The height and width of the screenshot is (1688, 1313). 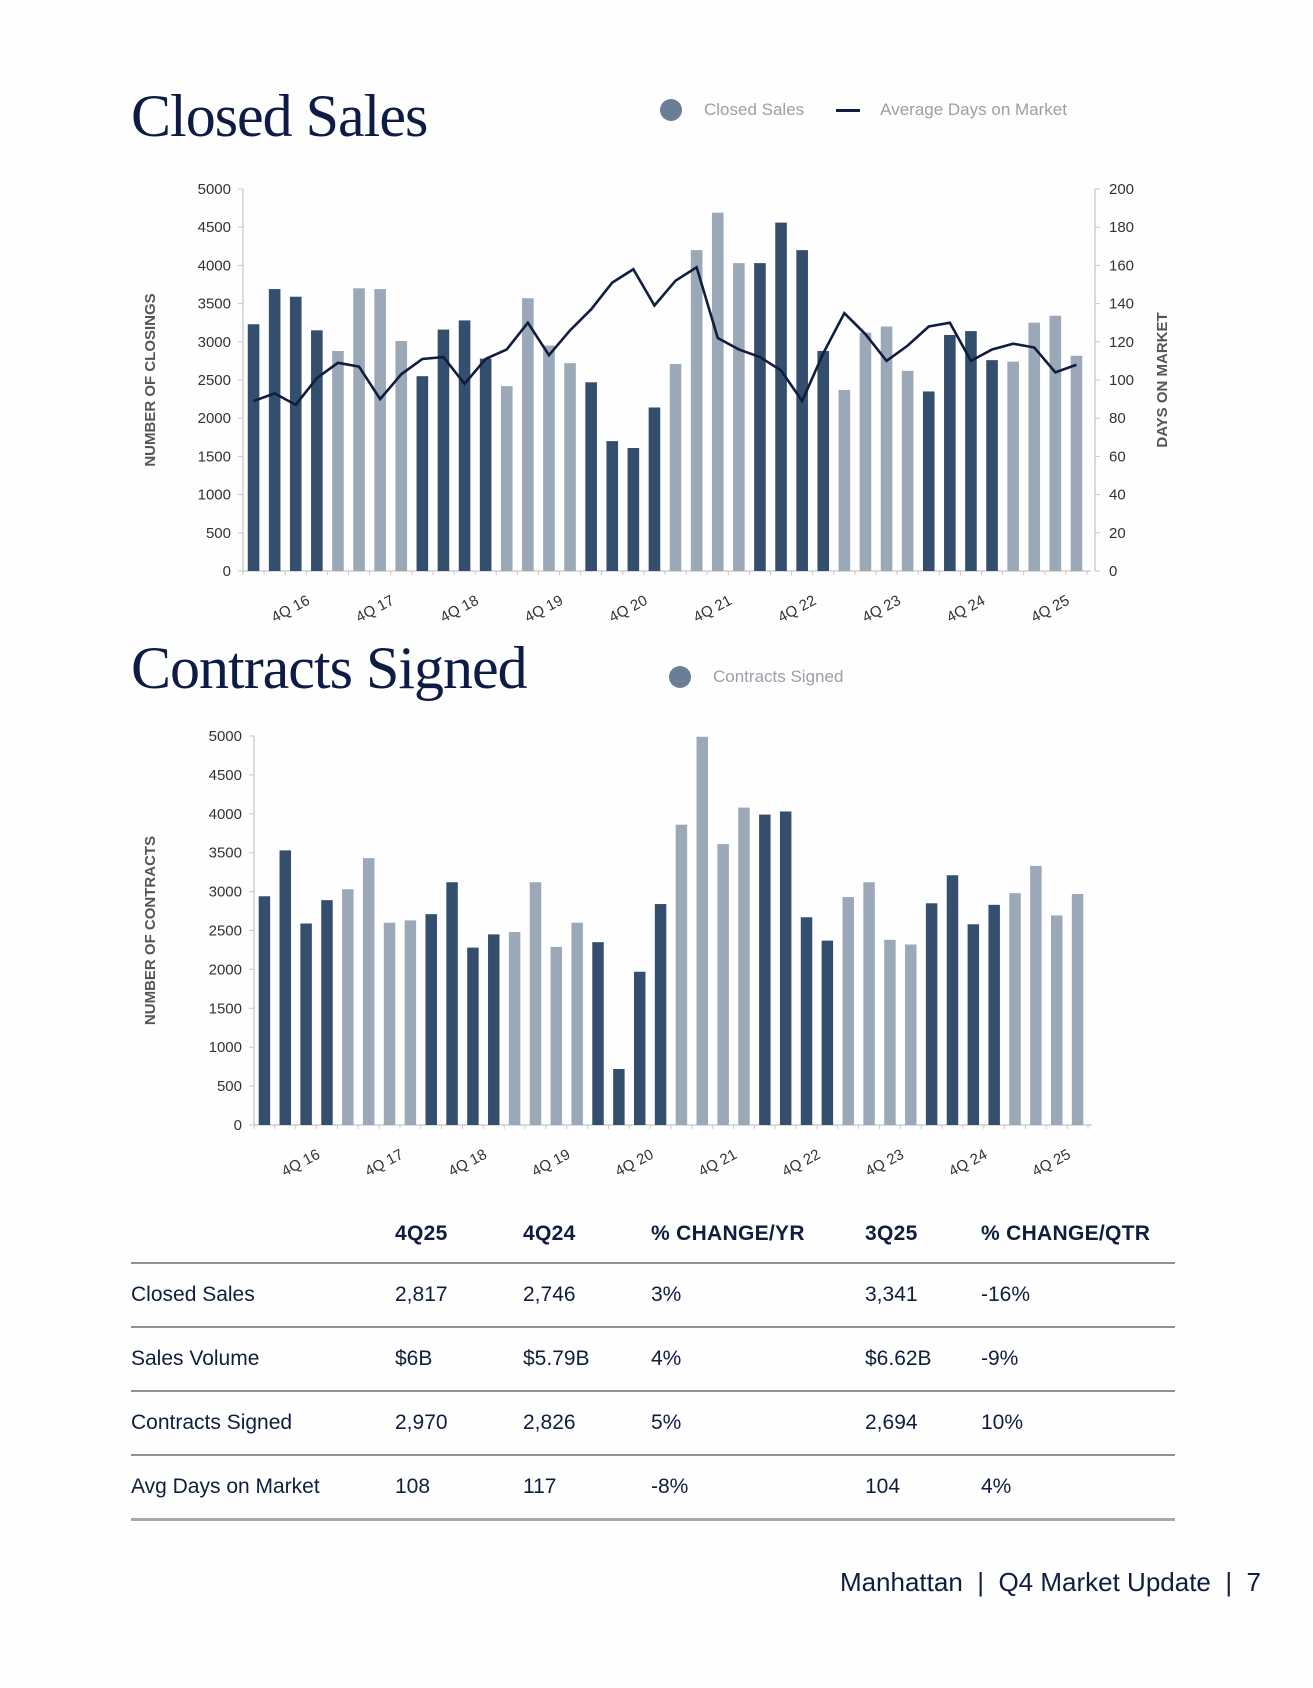 What do you see at coordinates (214, 495) in the screenshot?
I see `y-tick-label: 1000` at bounding box center [214, 495].